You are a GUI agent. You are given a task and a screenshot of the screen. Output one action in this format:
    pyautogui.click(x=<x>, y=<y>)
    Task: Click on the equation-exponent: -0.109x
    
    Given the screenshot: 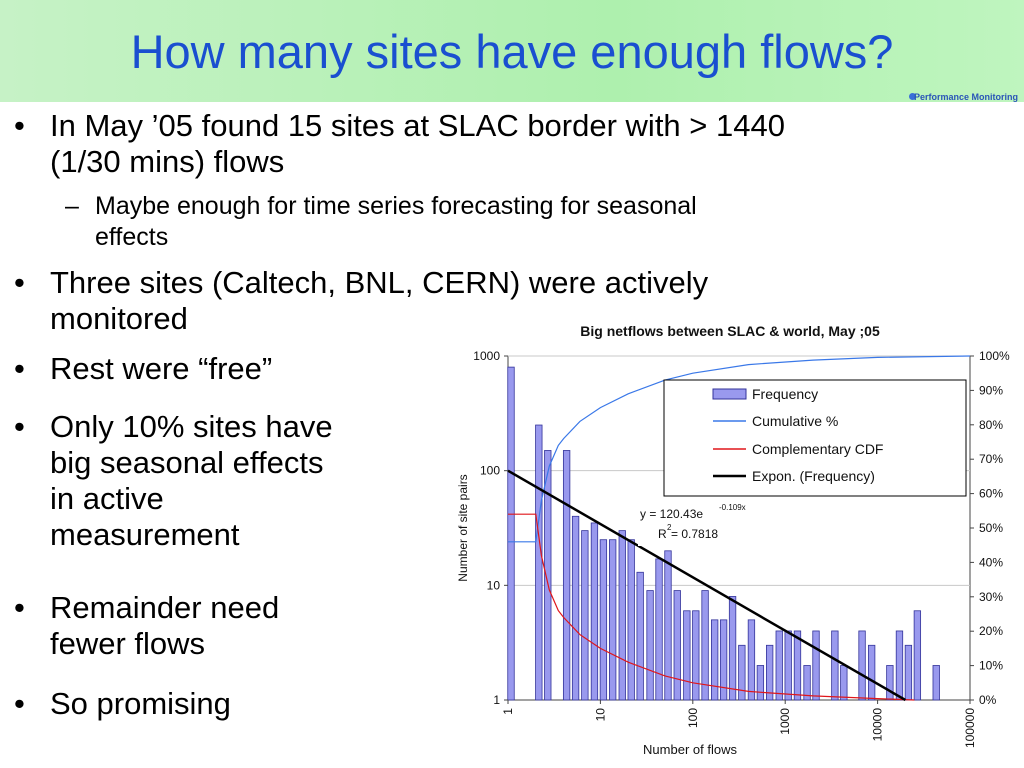 What is the action you would take?
    pyautogui.click(x=732, y=507)
    